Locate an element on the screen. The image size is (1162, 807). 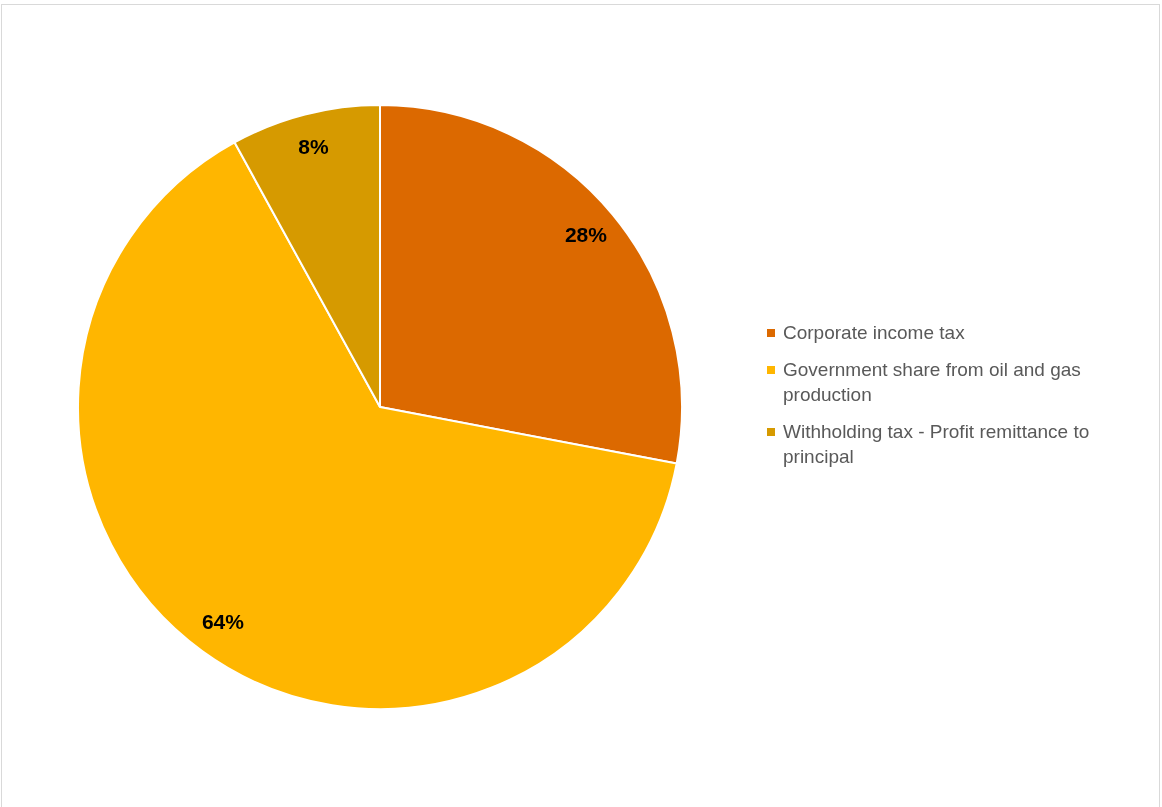
legend-label: Withholding tax - Profit remittance to principal is located at coordinates (937, 444).